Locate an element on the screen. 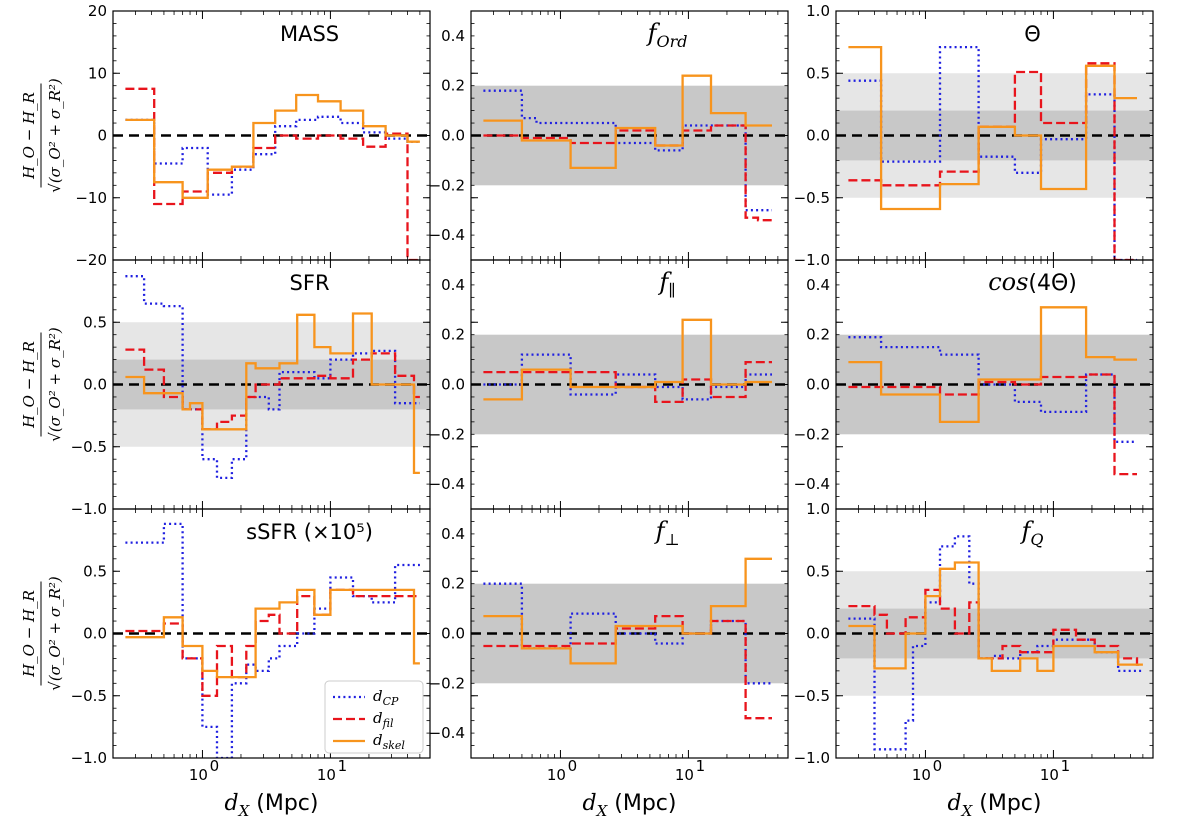  panel-title: f∥ is located at coordinates (666, 284).